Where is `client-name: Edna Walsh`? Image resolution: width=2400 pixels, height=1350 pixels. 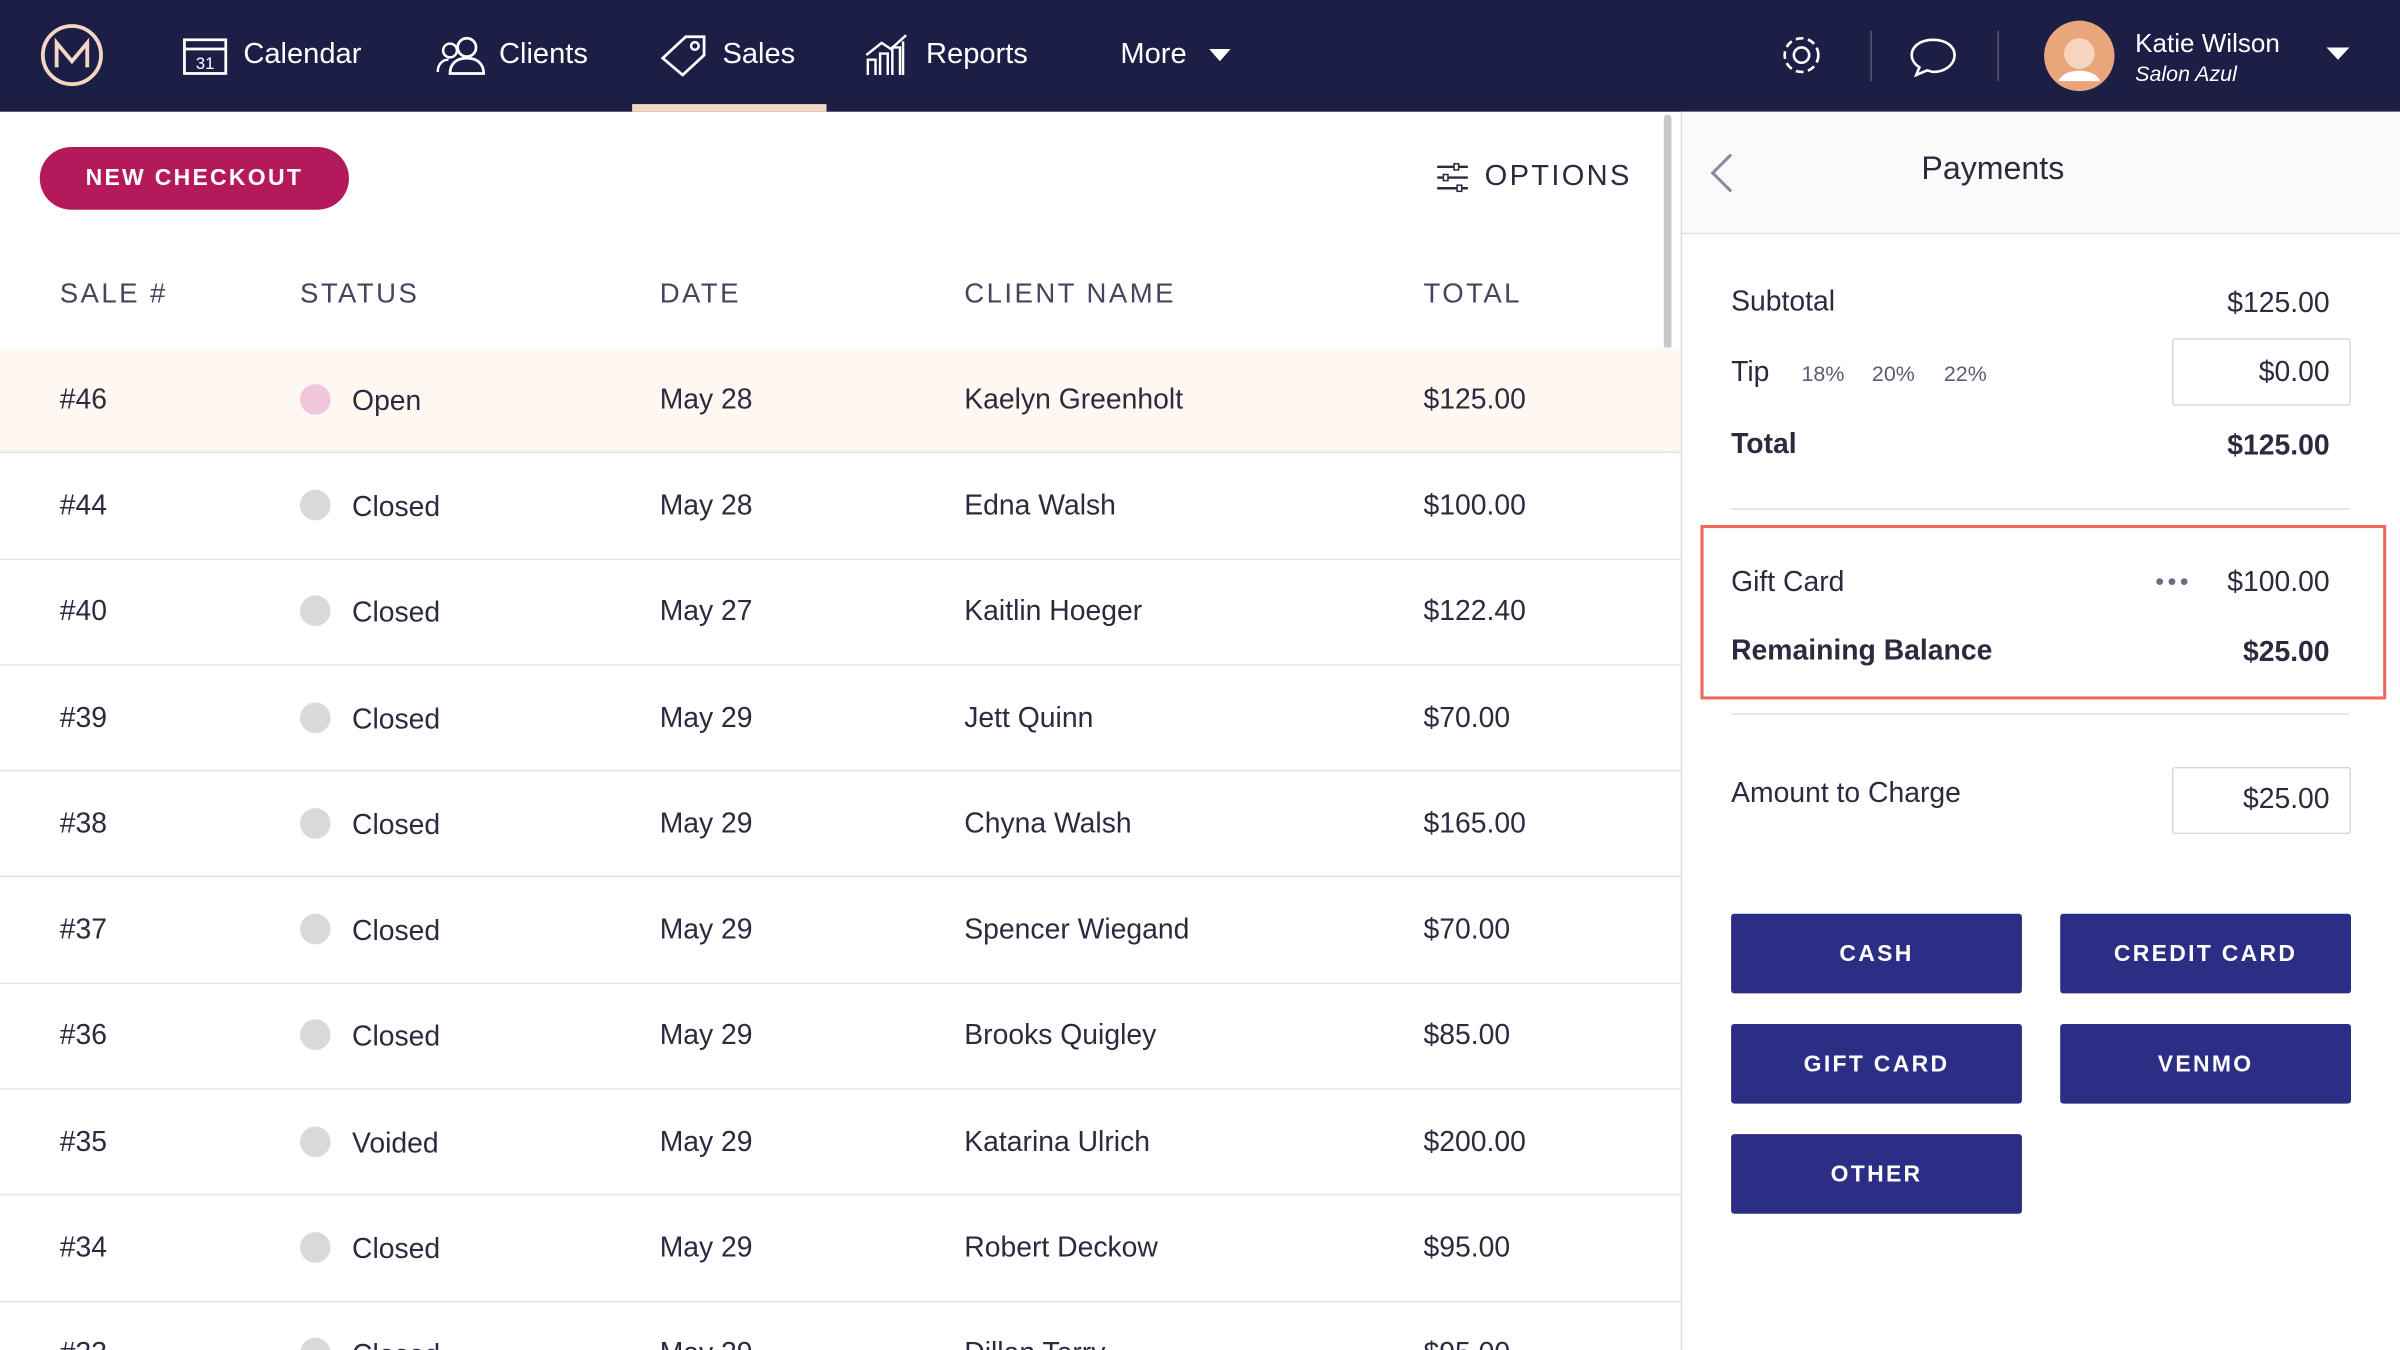
client-name: Edna Walsh is located at coordinates (1040, 504).